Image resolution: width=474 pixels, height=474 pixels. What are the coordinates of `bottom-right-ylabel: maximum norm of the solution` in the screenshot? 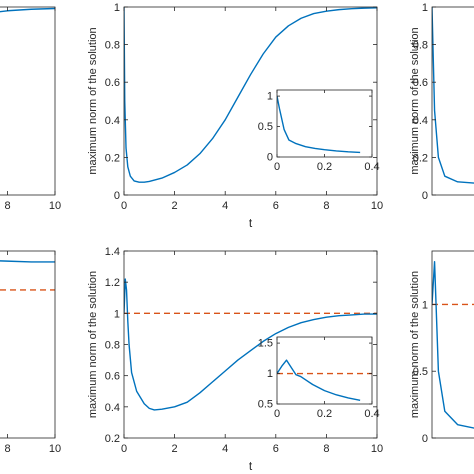 It's located at (415, 344).